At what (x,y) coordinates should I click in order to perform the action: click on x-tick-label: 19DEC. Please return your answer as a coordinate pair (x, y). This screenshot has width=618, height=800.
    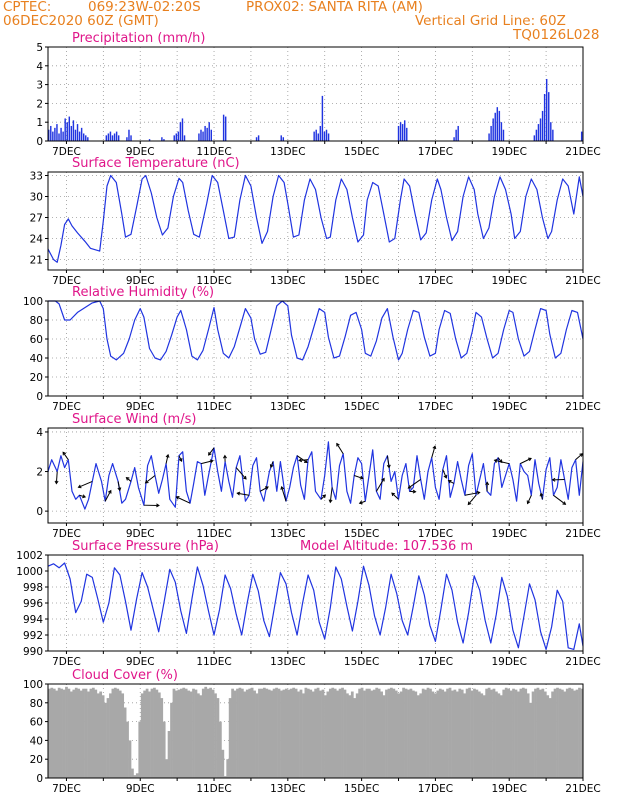
    Looking at the image, I should click on (508, 152).